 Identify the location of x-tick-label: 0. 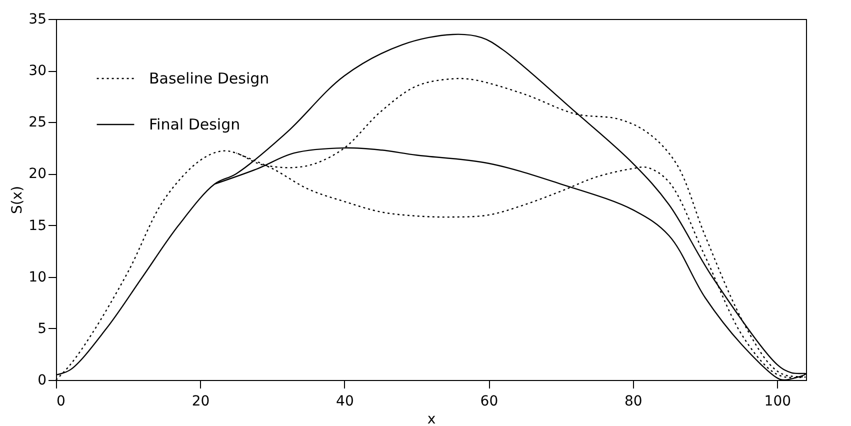
(61, 402).